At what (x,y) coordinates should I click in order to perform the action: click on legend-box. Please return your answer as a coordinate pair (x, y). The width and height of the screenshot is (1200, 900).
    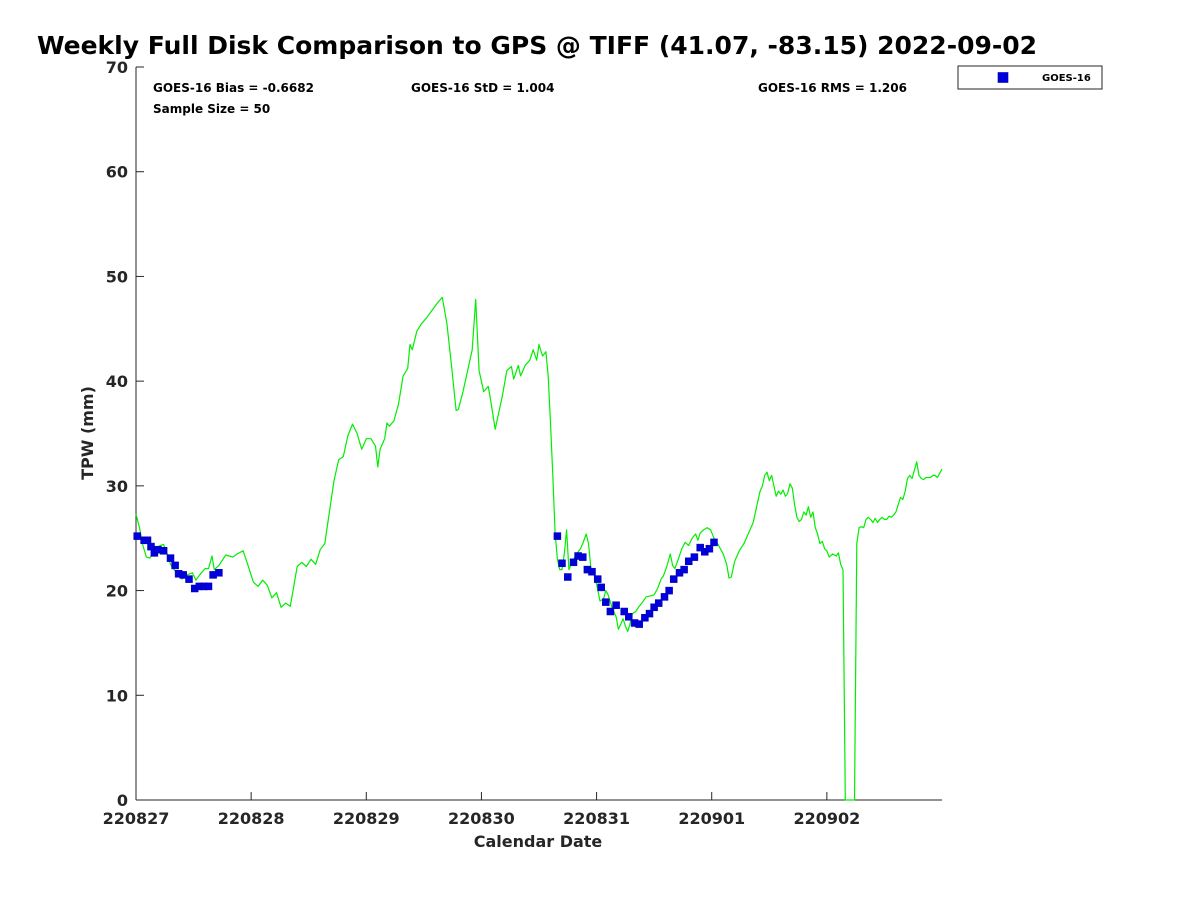
    Looking at the image, I should click on (1030, 77).